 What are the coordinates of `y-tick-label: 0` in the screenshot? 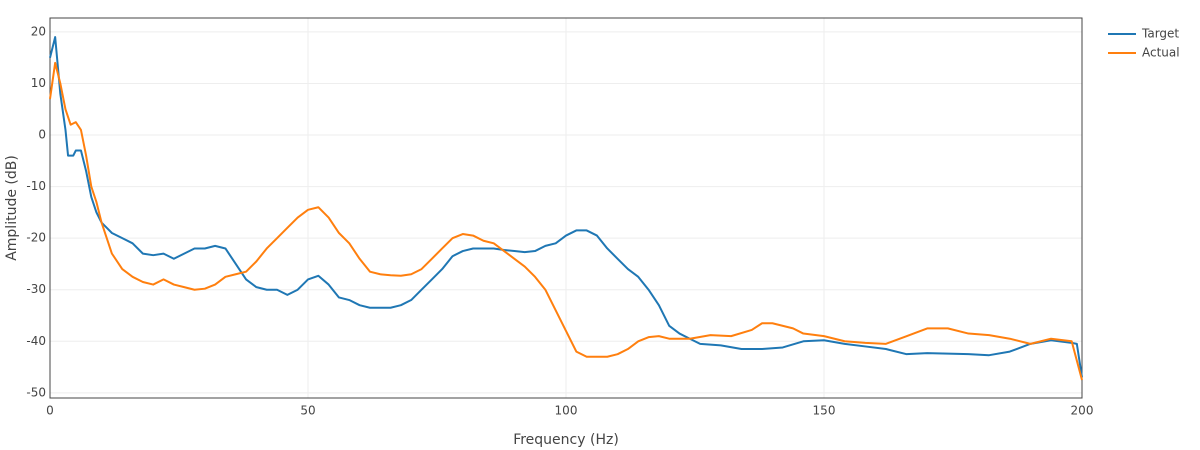 It's located at (42, 135).